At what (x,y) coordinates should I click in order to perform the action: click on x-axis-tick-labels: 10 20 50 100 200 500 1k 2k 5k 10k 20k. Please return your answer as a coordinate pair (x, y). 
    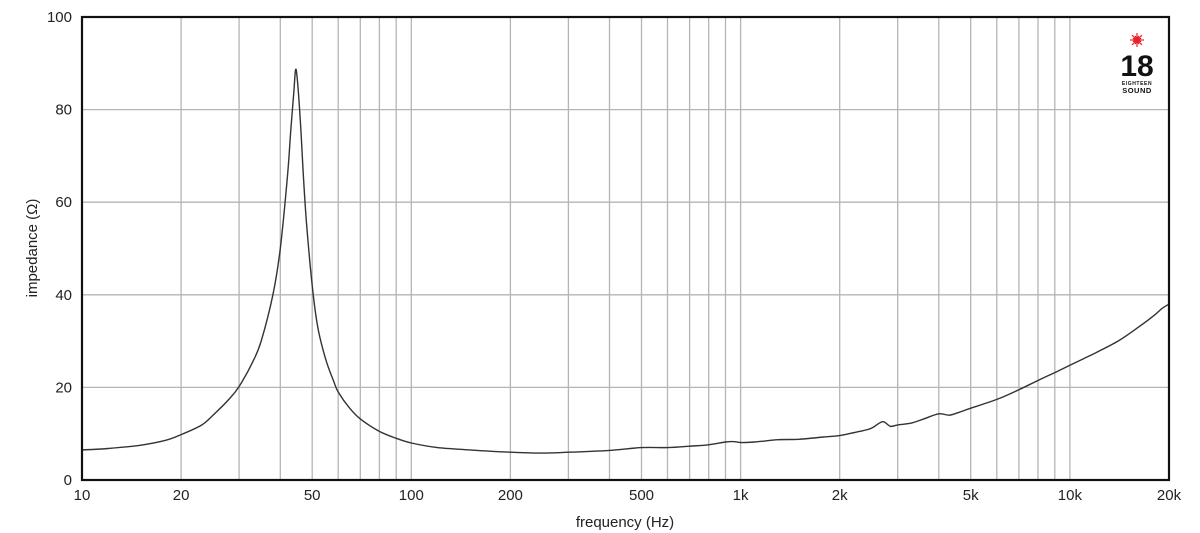
    Looking at the image, I should click on (628, 495).